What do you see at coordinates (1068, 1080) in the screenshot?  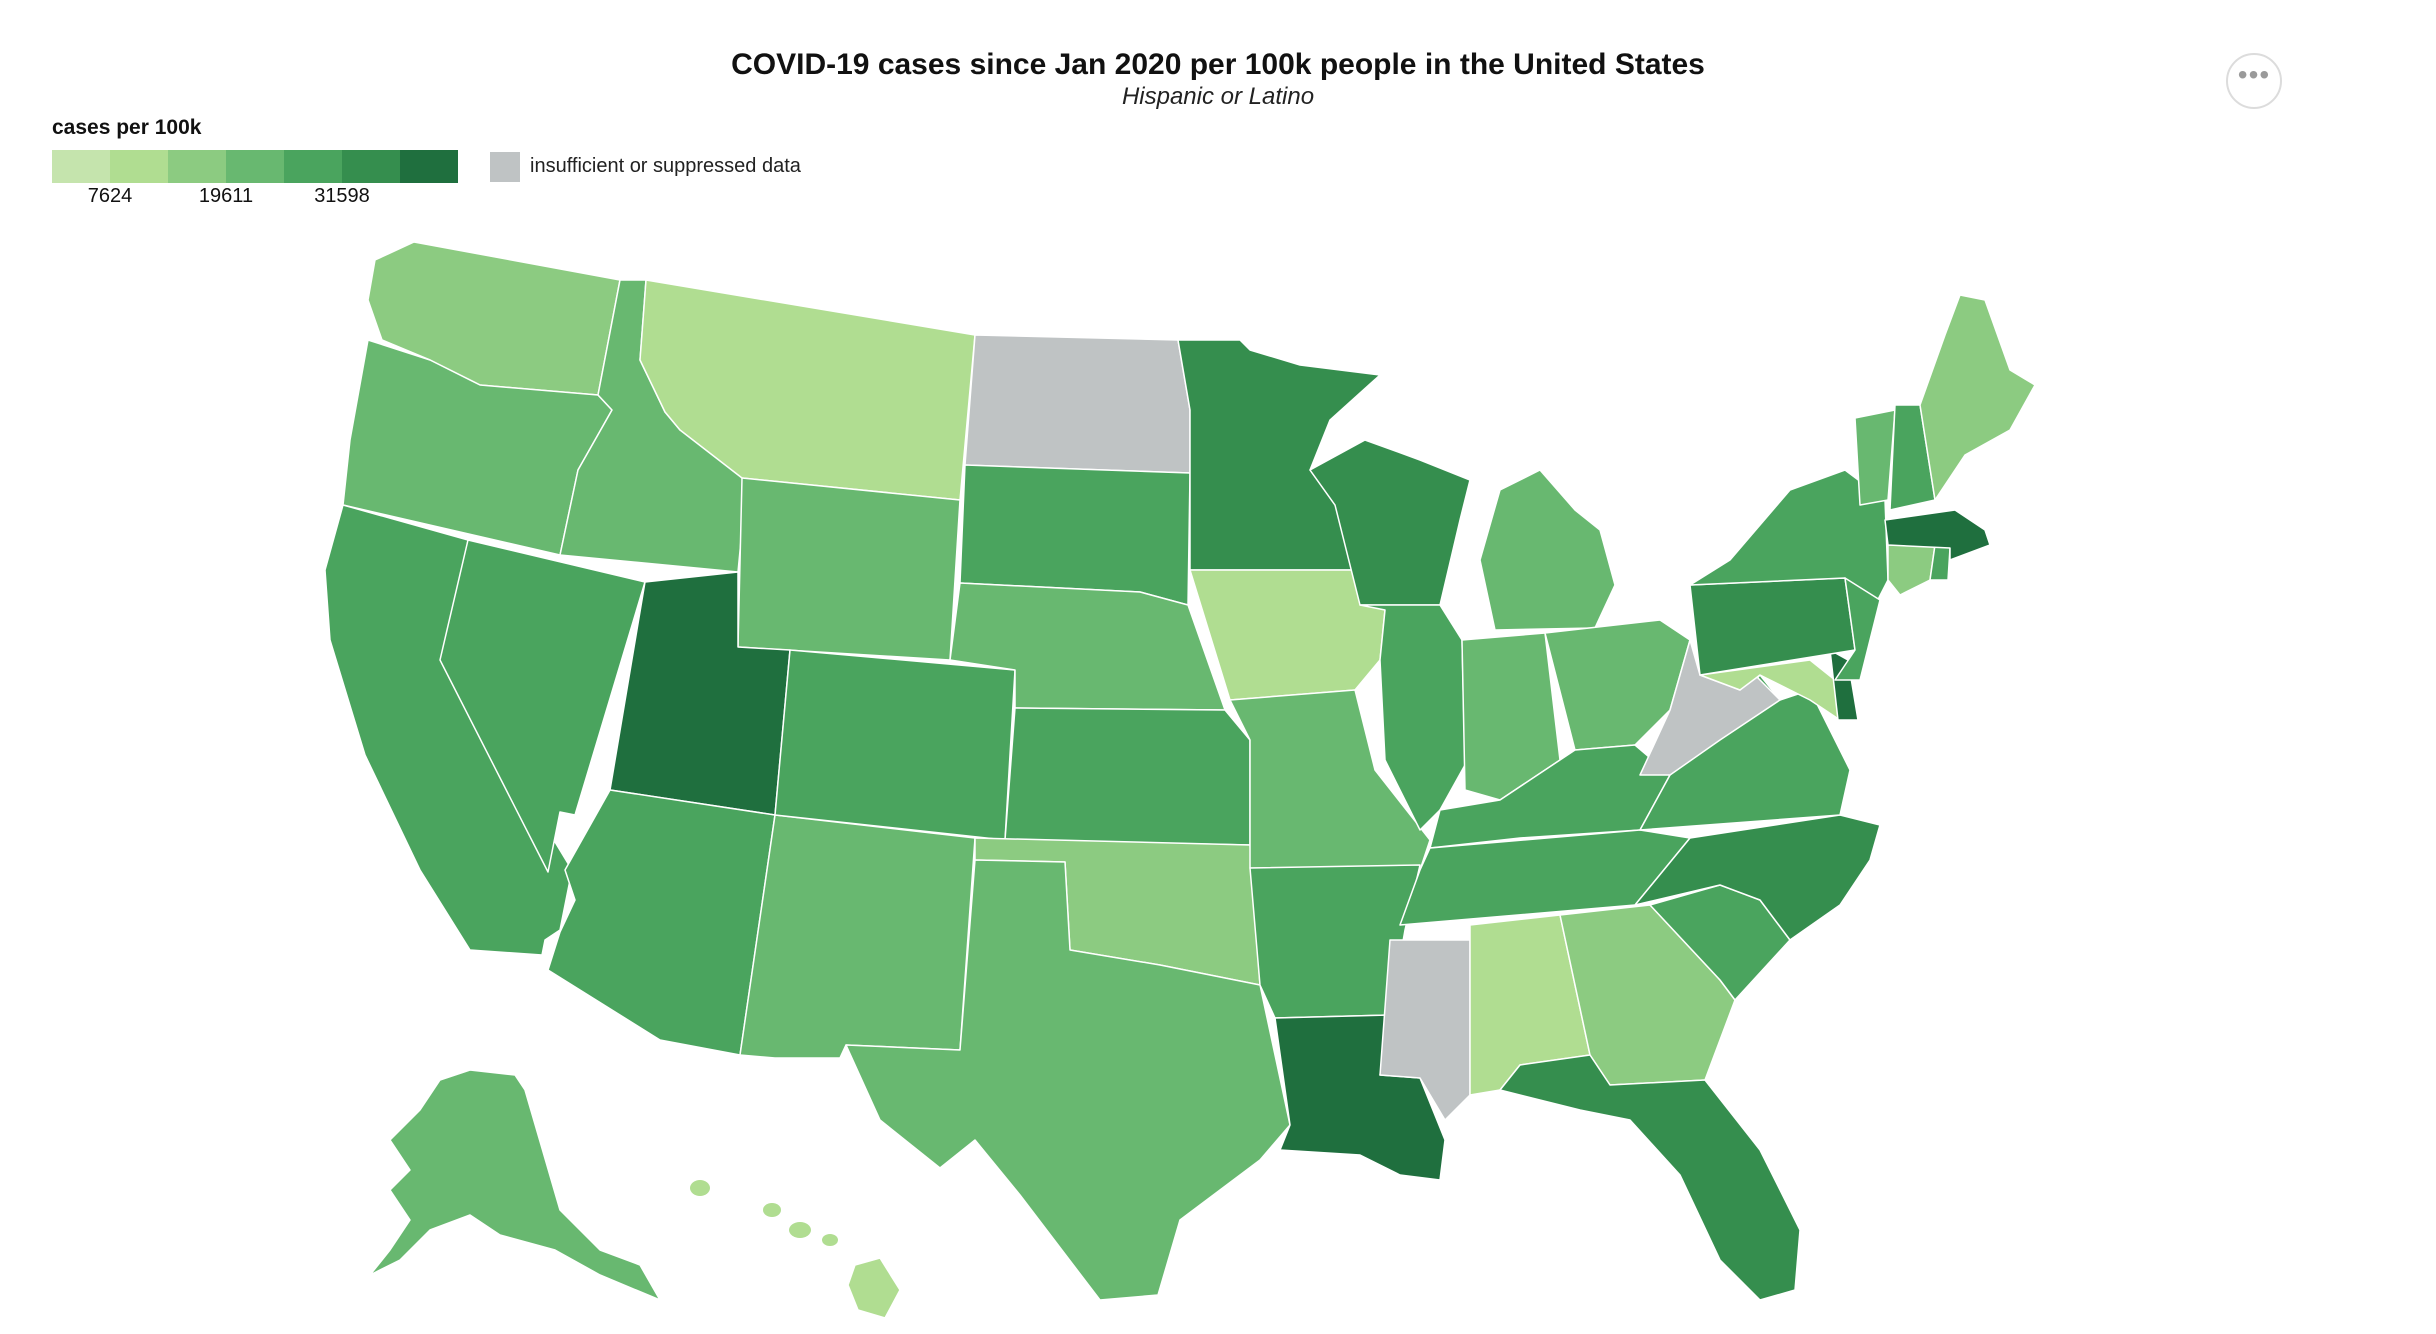 I see `state-tx` at bounding box center [1068, 1080].